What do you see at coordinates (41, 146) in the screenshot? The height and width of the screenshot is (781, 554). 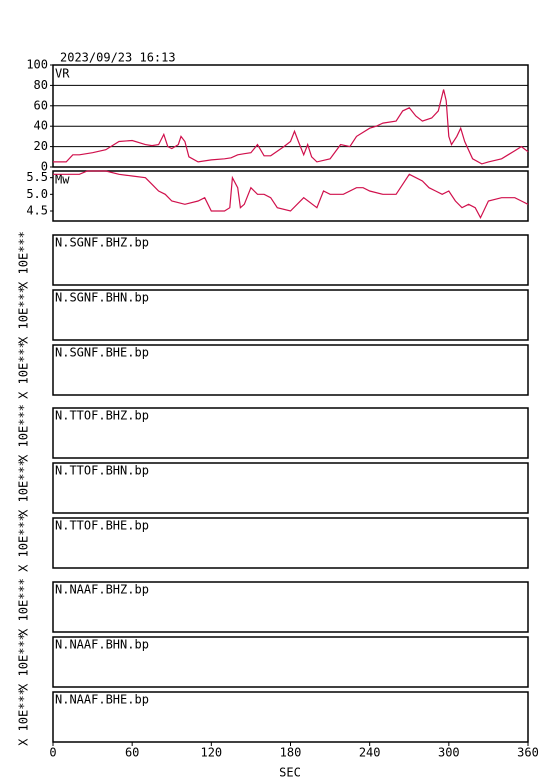 I see `y-tick-label: 20` at bounding box center [41, 146].